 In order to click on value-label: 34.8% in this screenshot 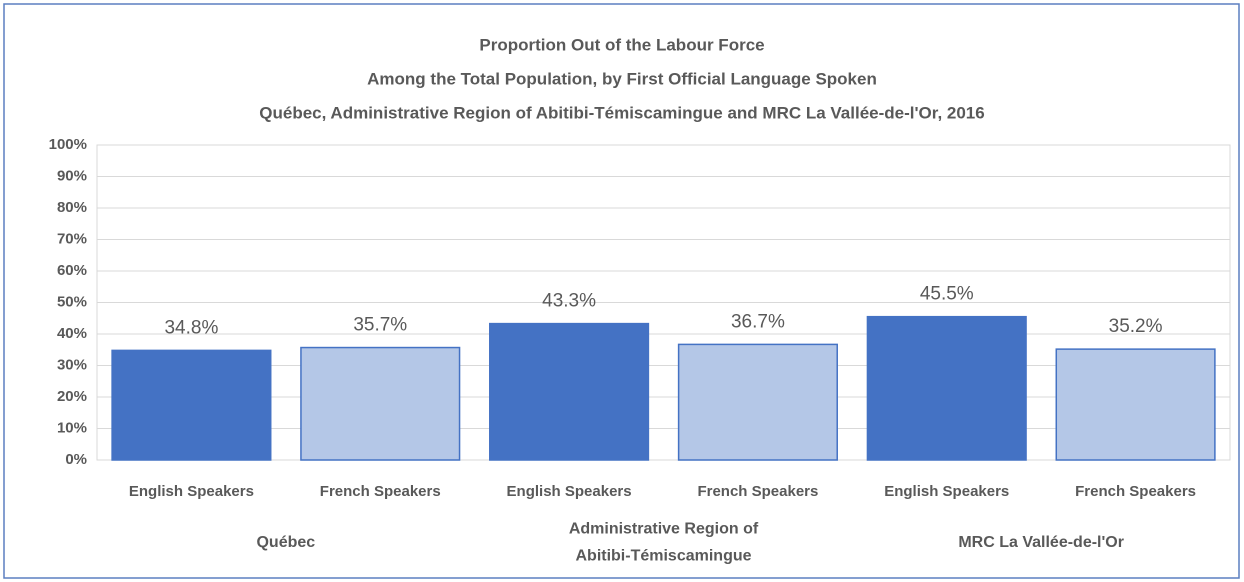, I will do `click(191, 327)`.